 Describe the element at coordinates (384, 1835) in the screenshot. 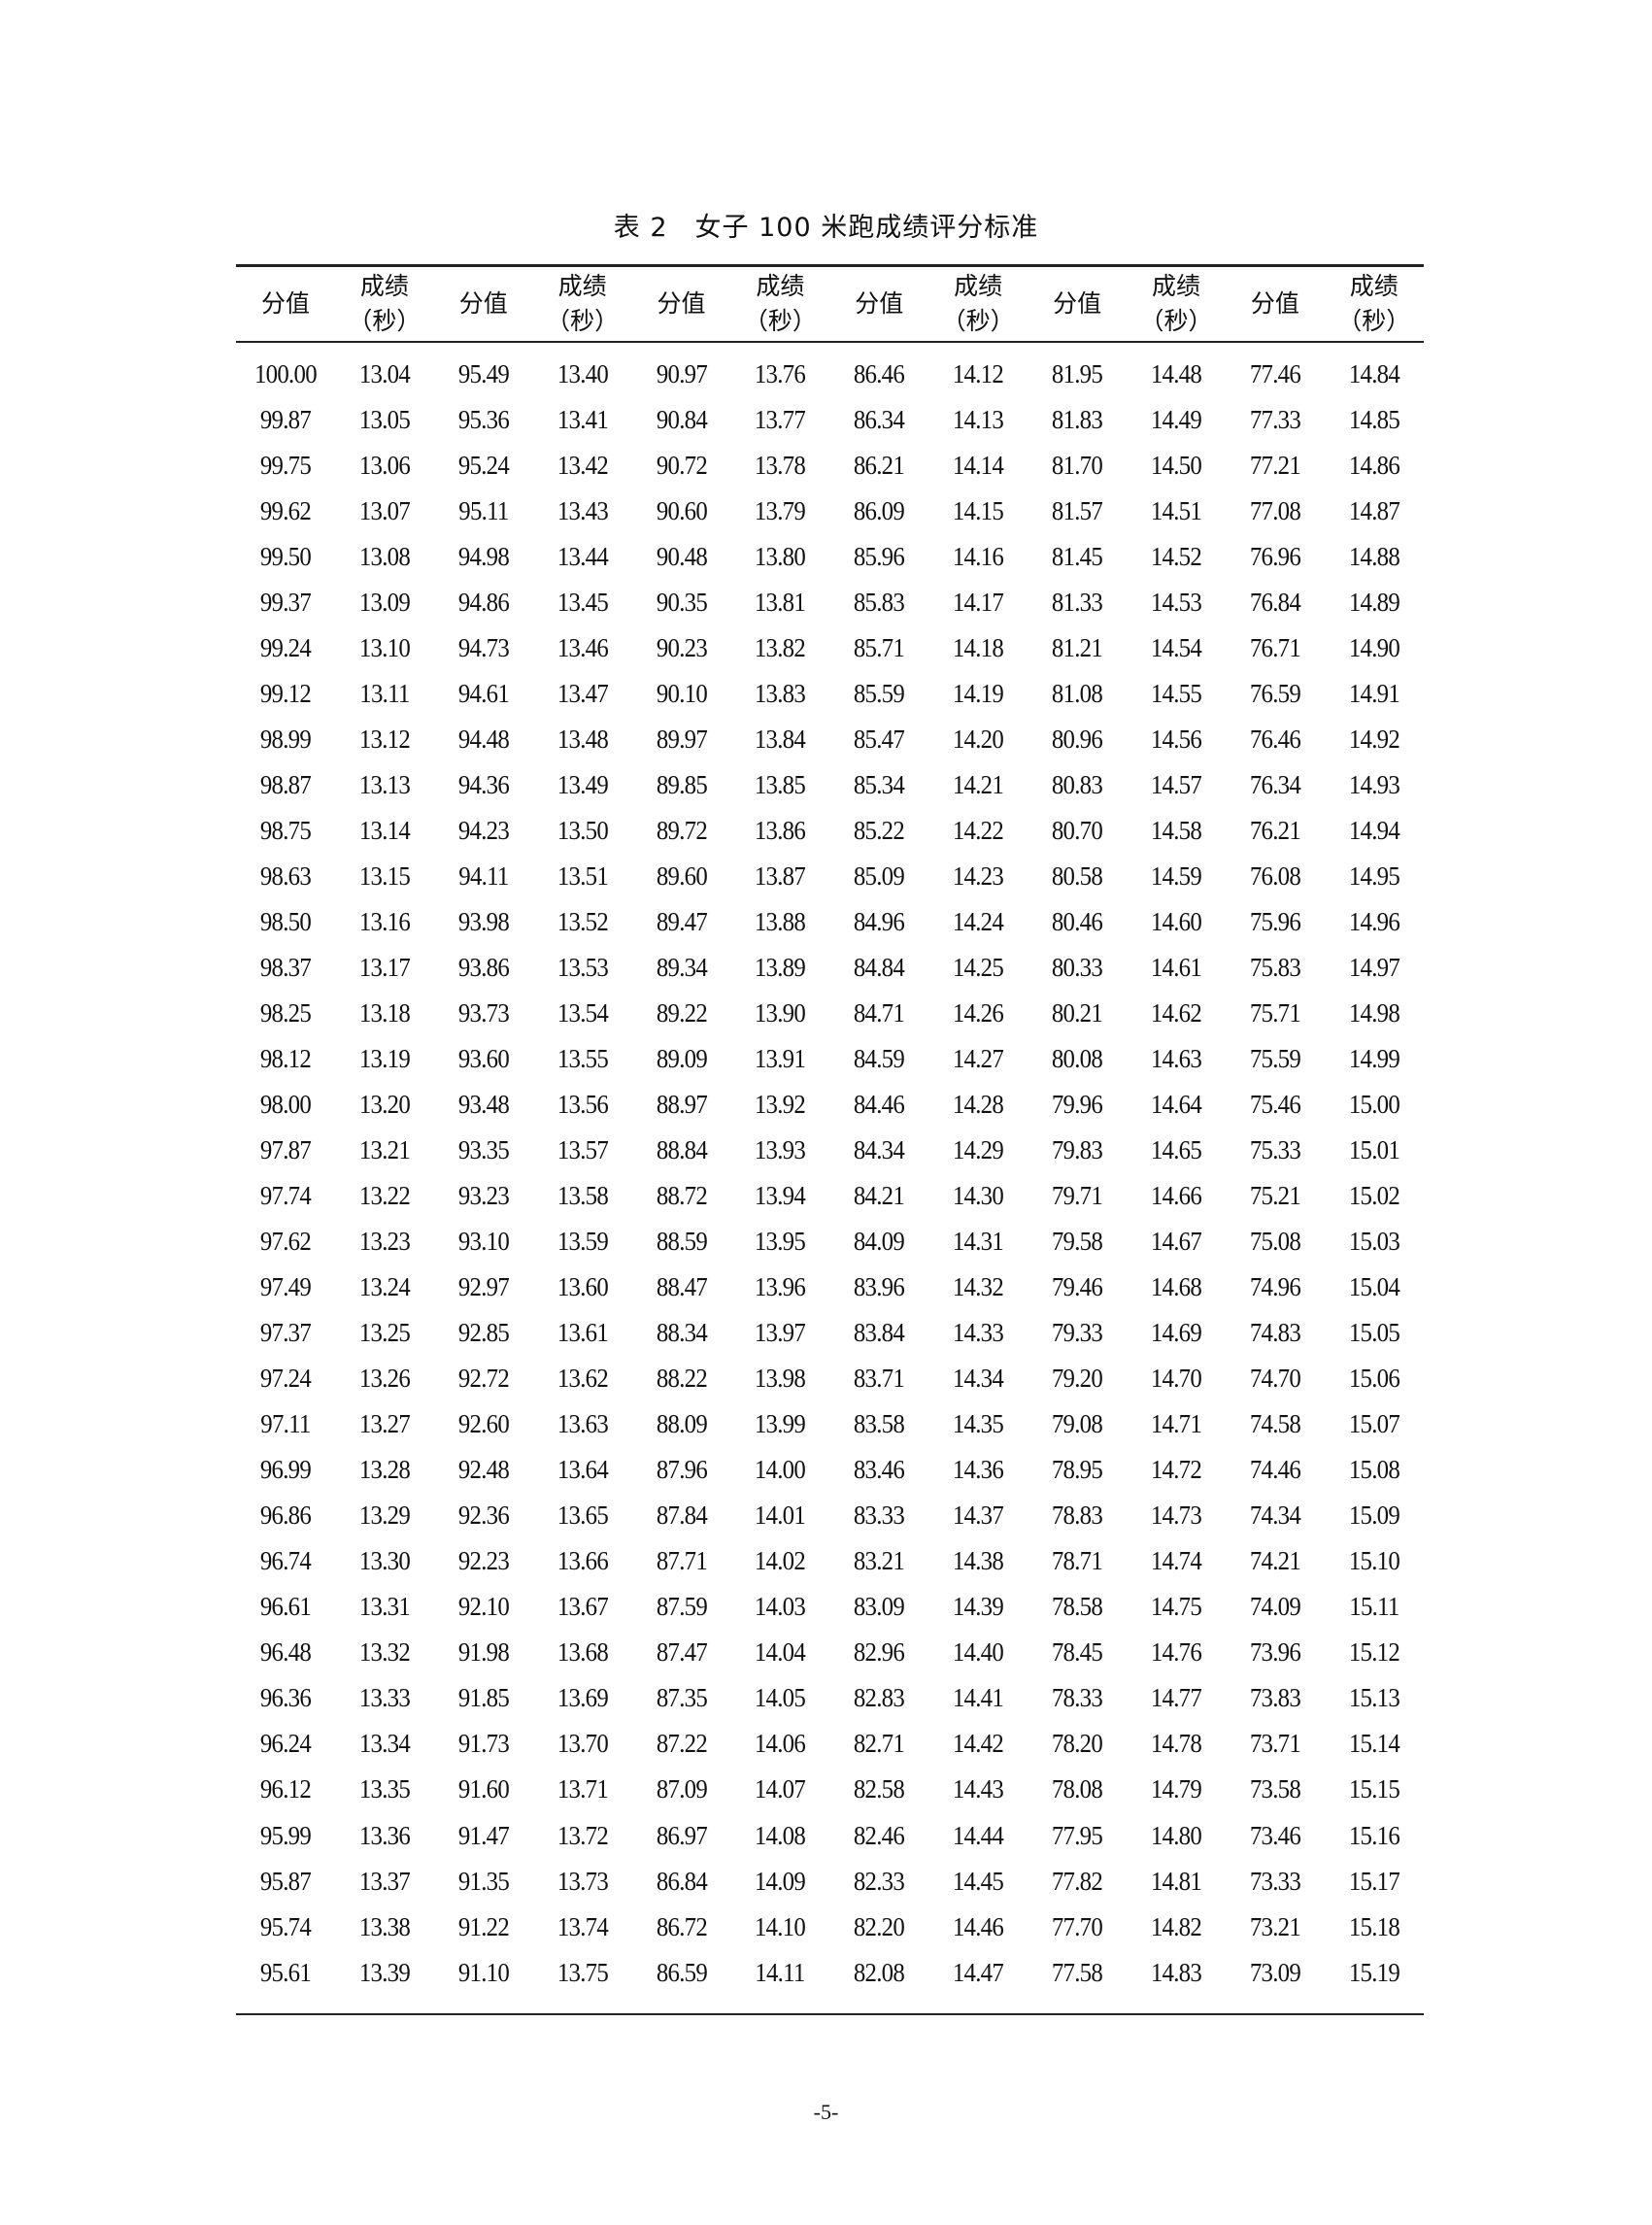

I see `time-cell: 13.36` at that location.